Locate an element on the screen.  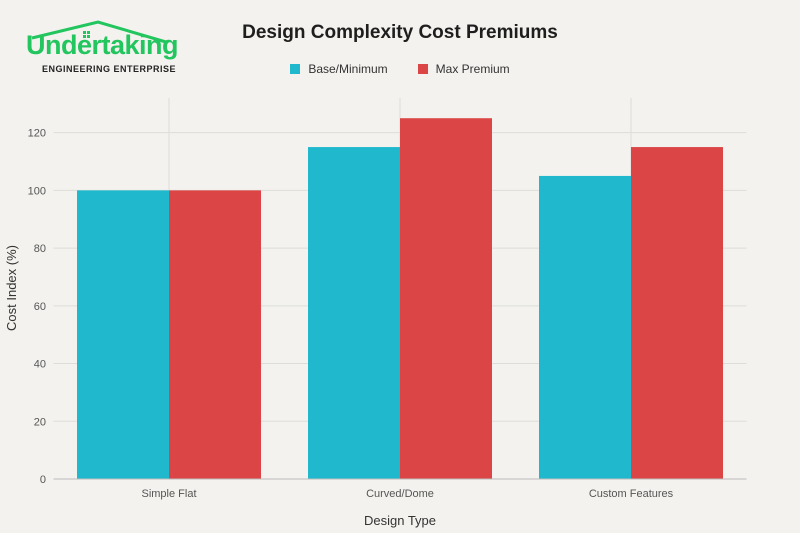
legend-label: Base/Minimum is located at coordinates (348, 69).